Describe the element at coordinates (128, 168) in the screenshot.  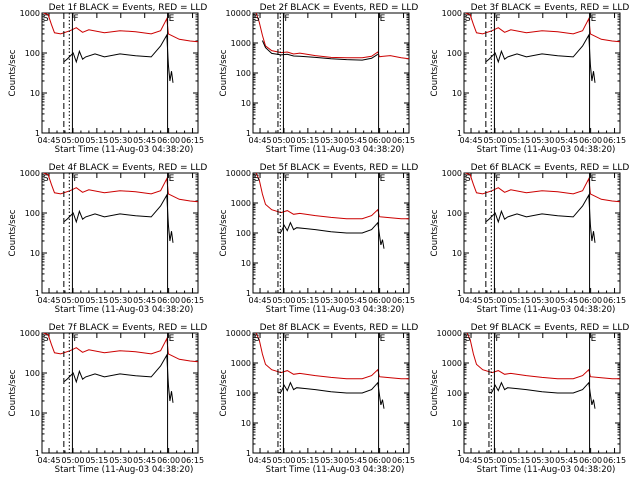
I see `plot-title: Det 4f BLACK = Events, RED = LLD` at that location.